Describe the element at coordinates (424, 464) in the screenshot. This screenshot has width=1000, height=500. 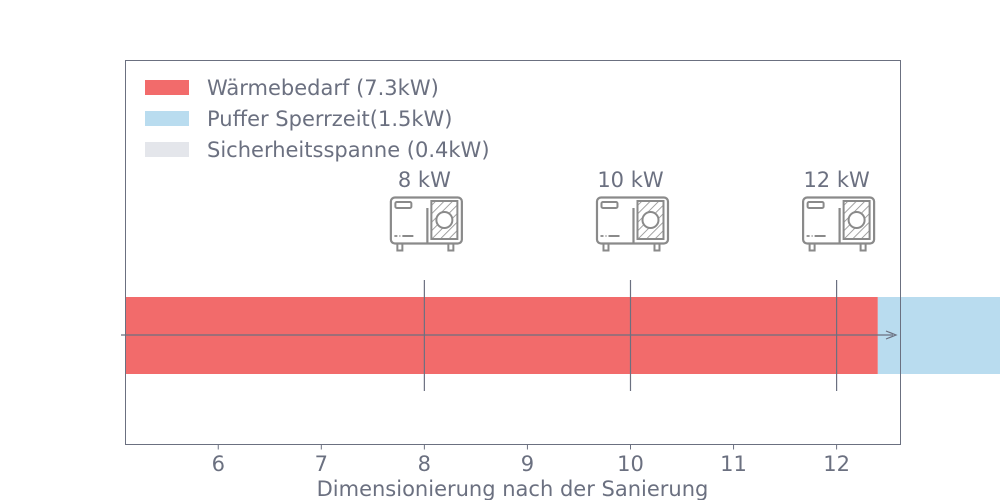
I see `x-tick-label: 8` at that location.